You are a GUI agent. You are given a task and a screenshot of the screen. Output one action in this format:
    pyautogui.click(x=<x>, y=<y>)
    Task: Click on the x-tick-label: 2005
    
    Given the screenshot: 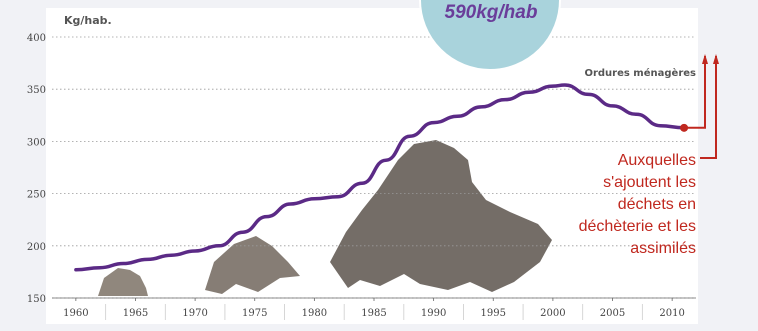 What is the action you would take?
    pyautogui.click(x=612, y=313)
    